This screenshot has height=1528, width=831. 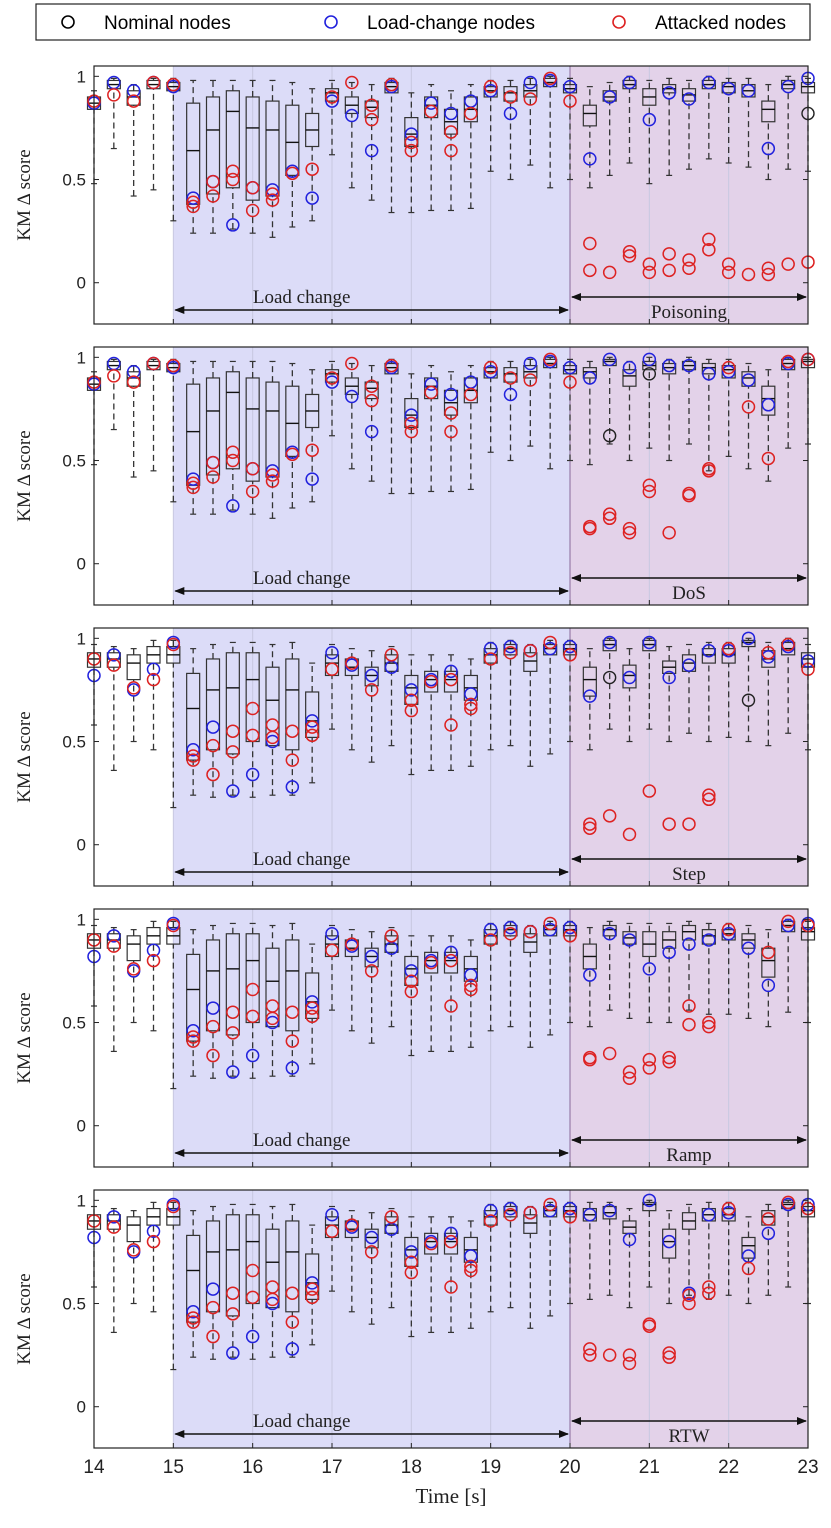 What do you see at coordinates (720, 23) in the screenshot?
I see `legend-label-3: Attacked nodes` at bounding box center [720, 23].